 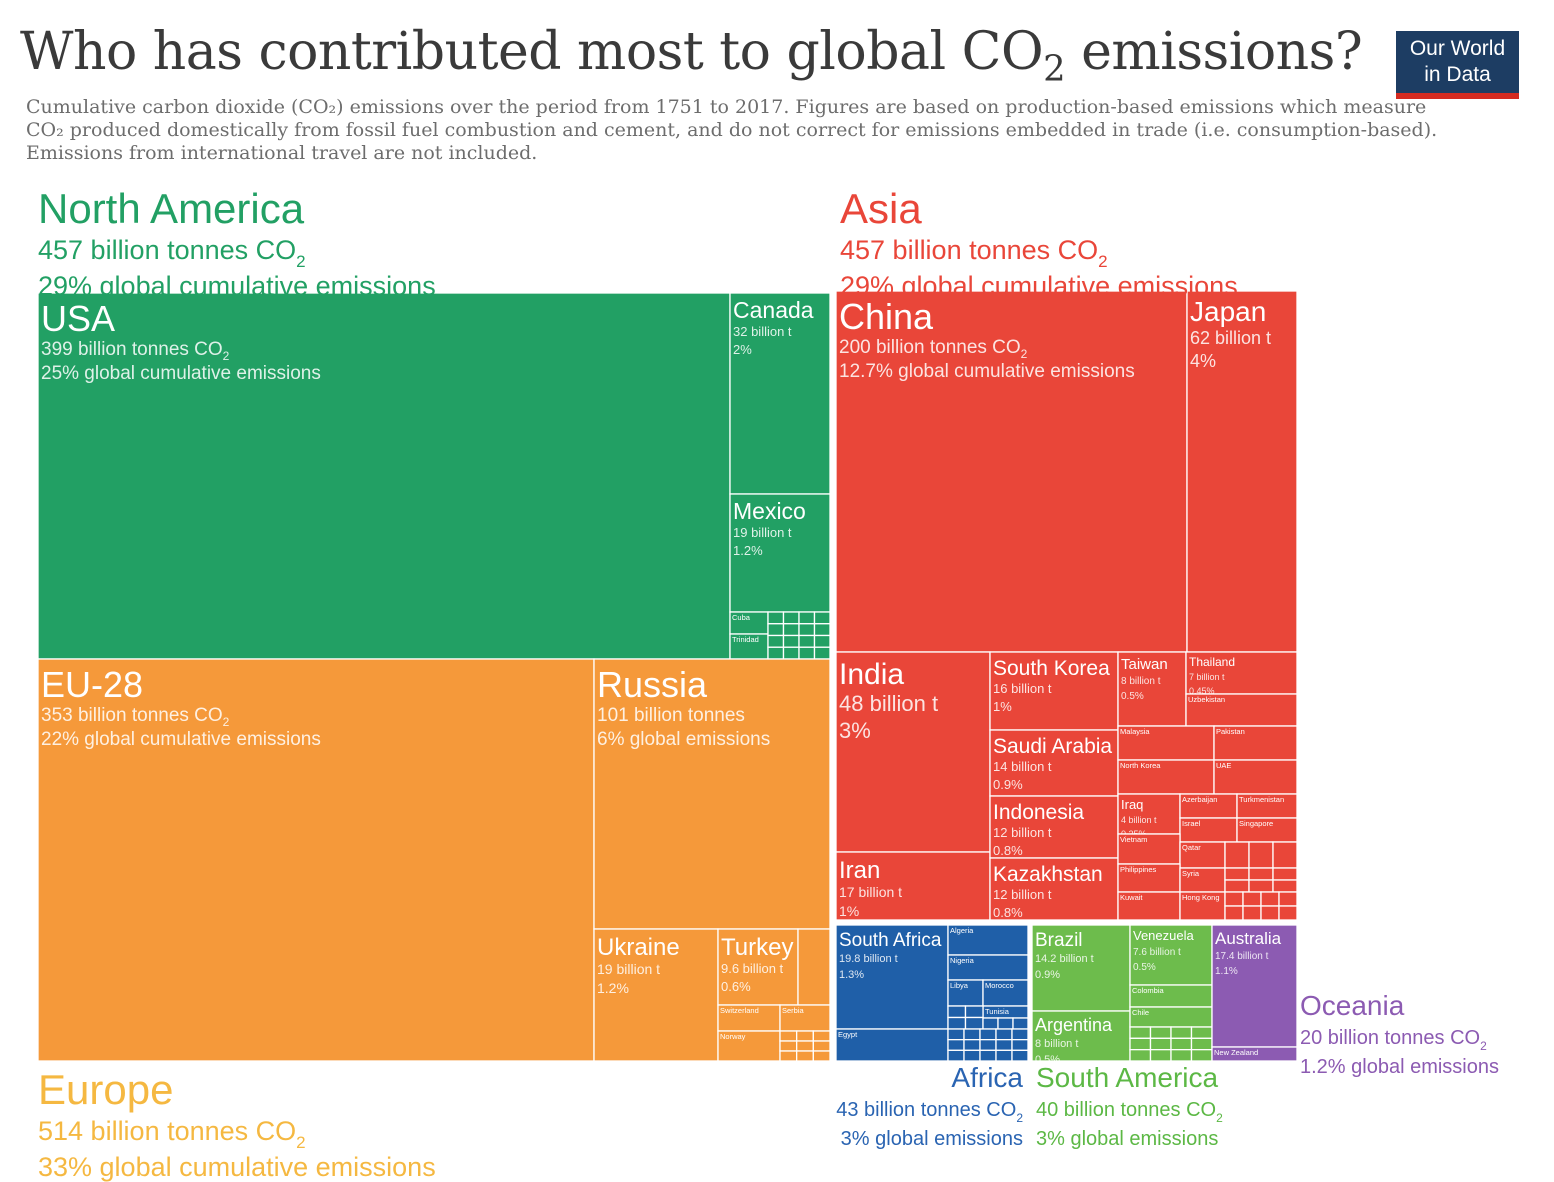 What do you see at coordinates (1241, 710) in the screenshot?
I see `cell-uzbekistan` at bounding box center [1241, 710].